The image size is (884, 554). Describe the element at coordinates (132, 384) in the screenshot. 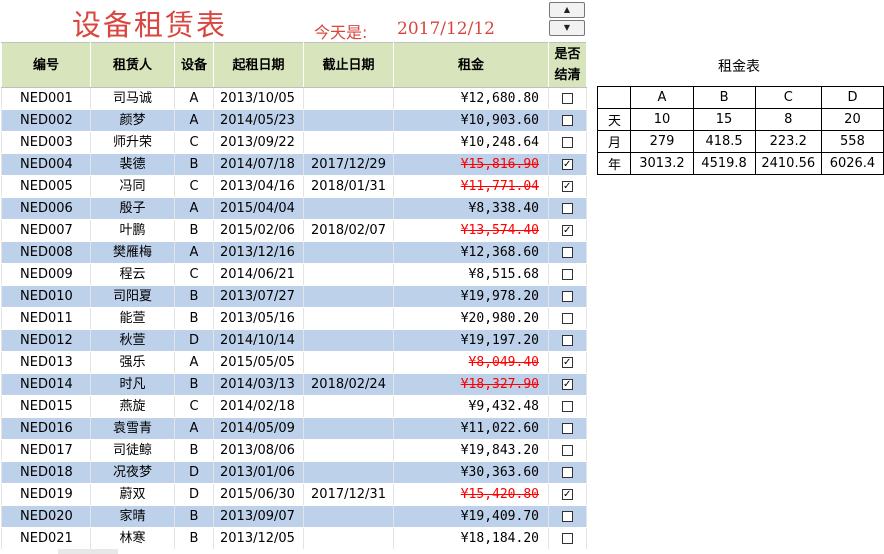

I see `cell-renter: 时凡` at that location.